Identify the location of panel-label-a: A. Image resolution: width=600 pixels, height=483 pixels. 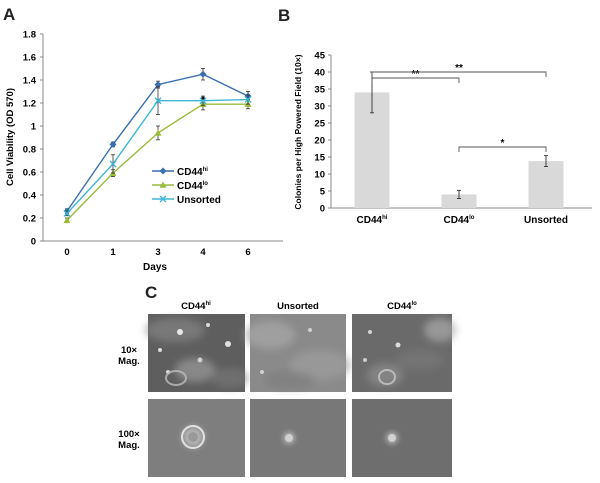
(9, 14).